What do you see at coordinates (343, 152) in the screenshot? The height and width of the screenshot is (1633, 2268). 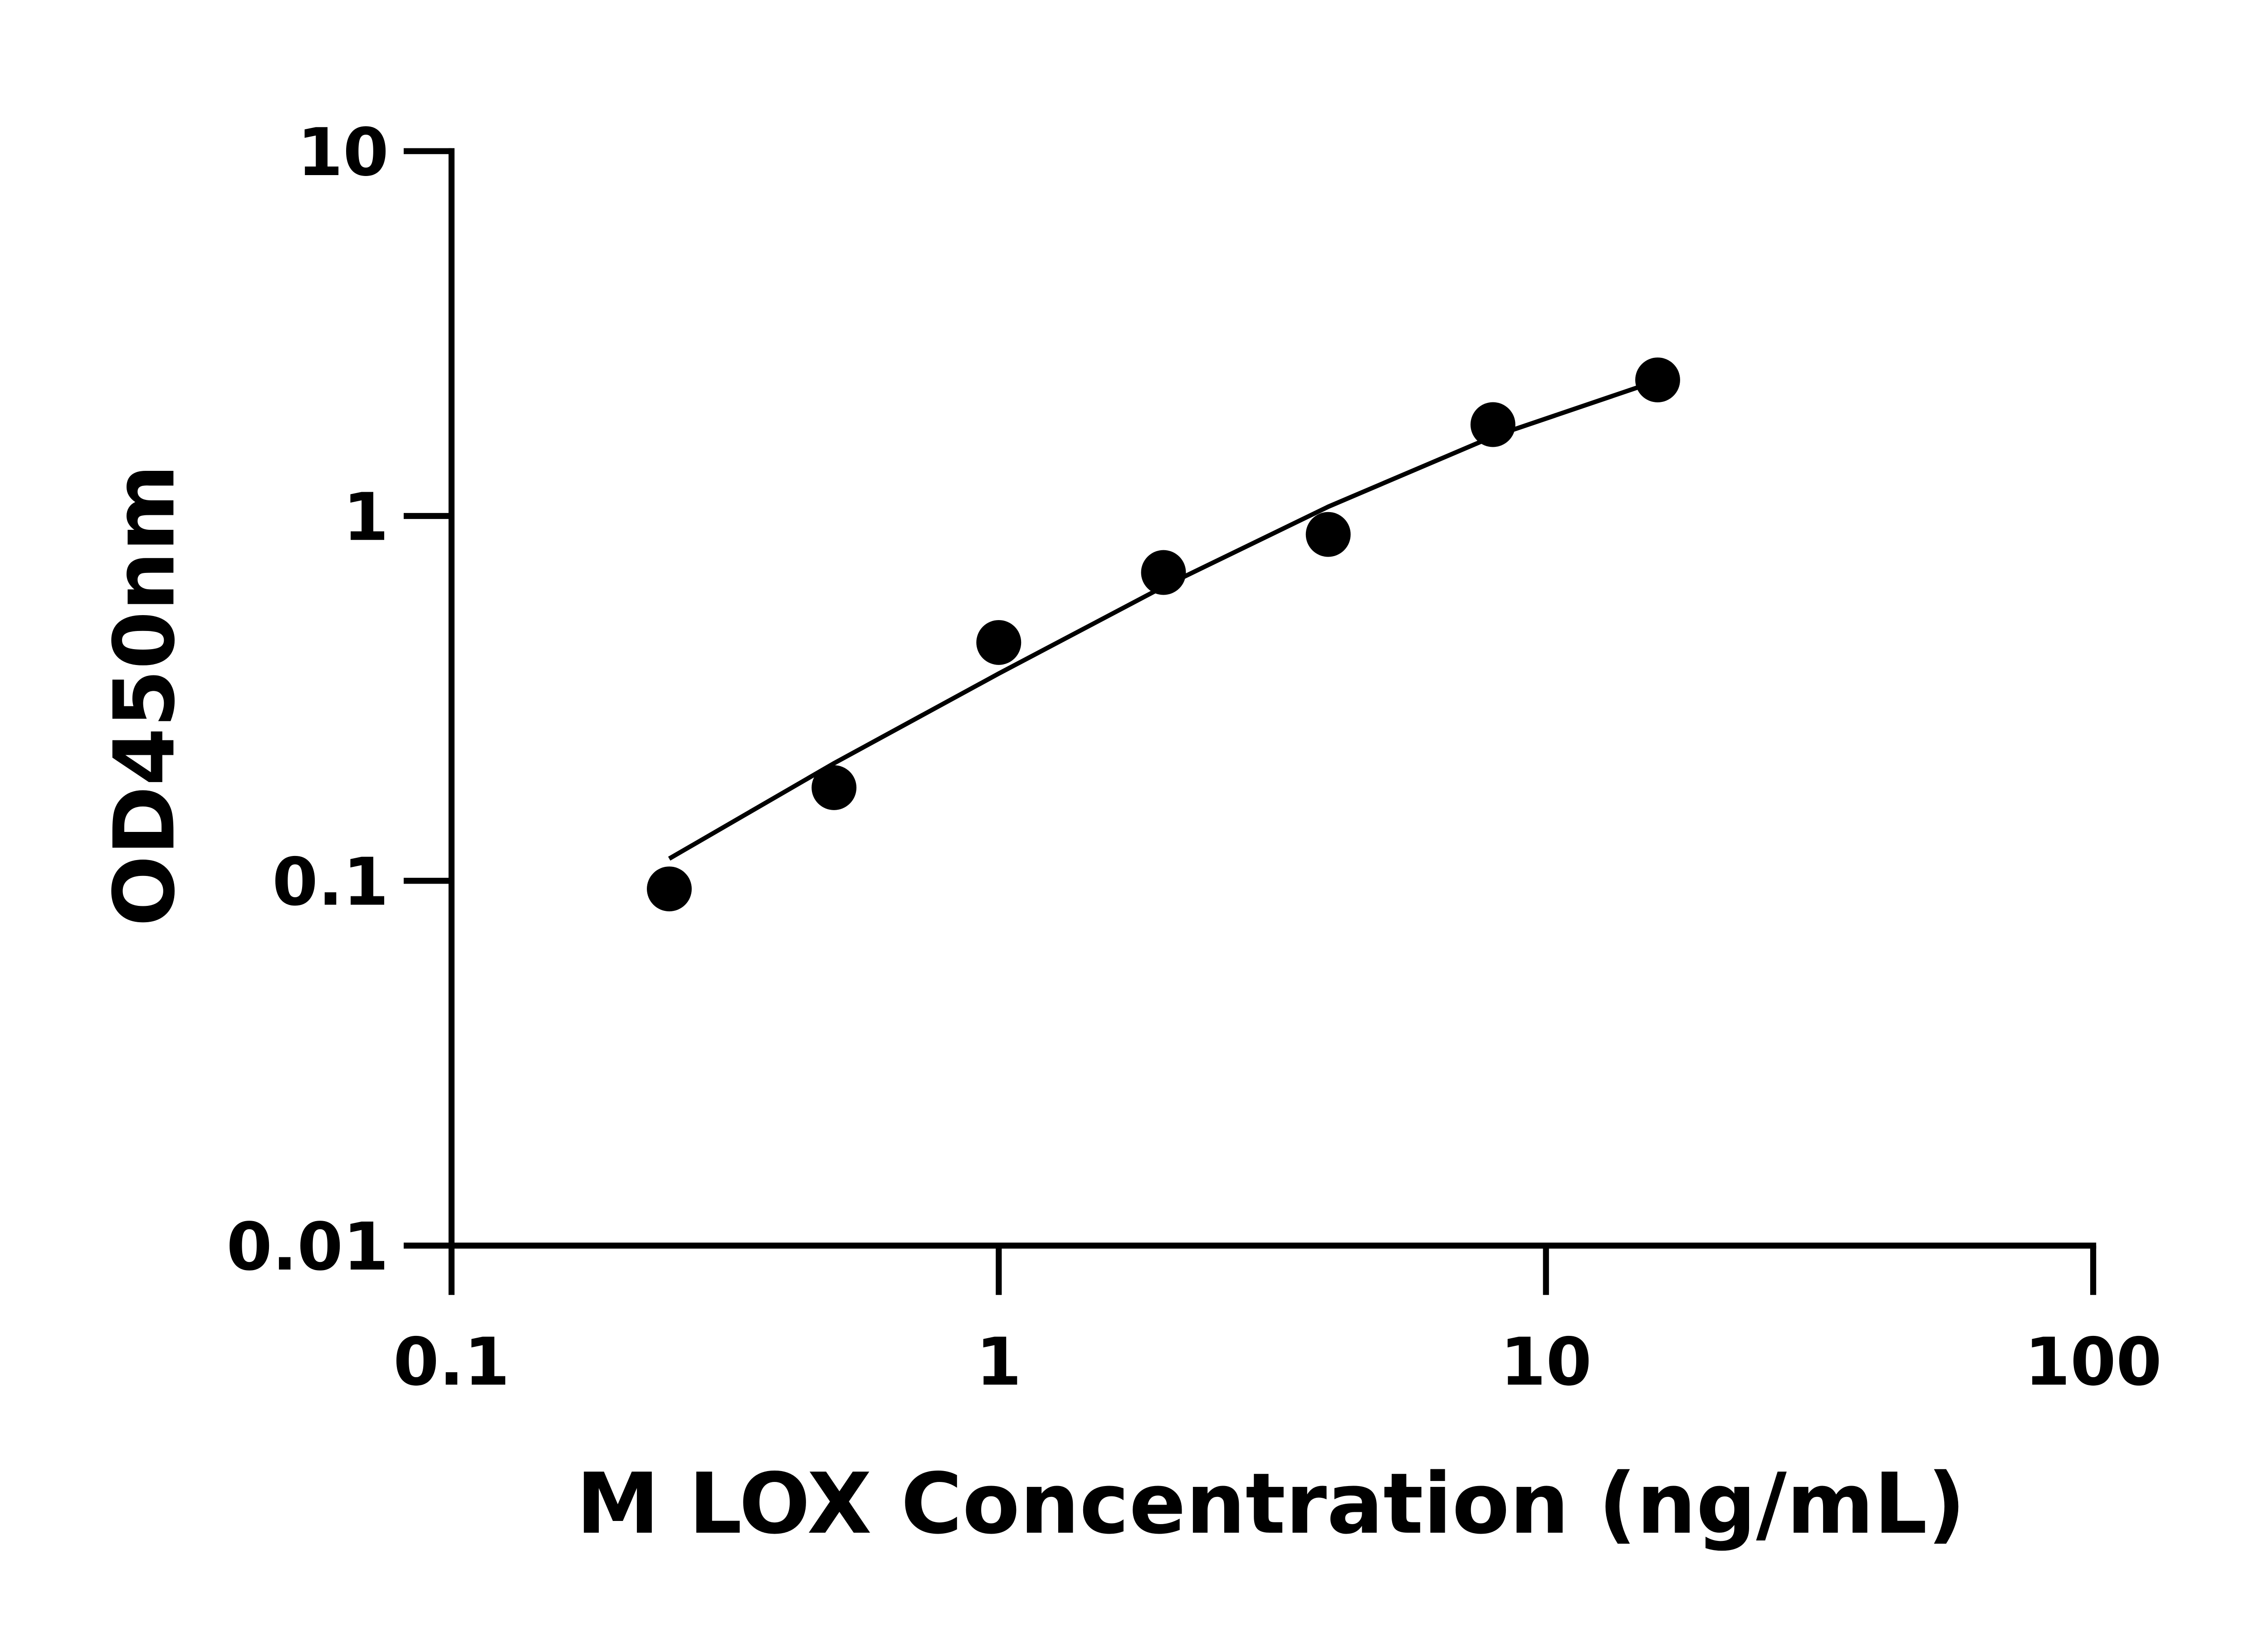 I see `y-tick-label: 10` at bounding box center [343, 152].